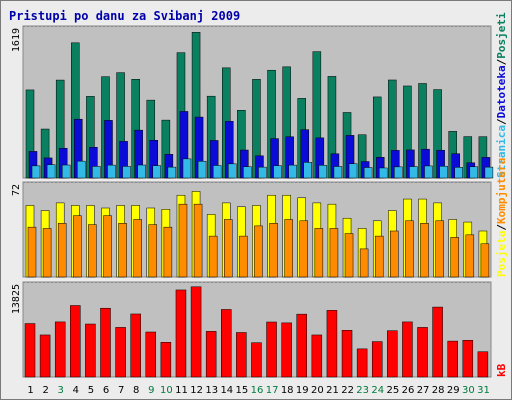 The height and width of the screenshot is (401, 512). What do you see at coordinates (124, 16) in the screenshot?
I see `chart-title: Pristupi po danu za Svibanj 2009` at bounding box center [124, 16].